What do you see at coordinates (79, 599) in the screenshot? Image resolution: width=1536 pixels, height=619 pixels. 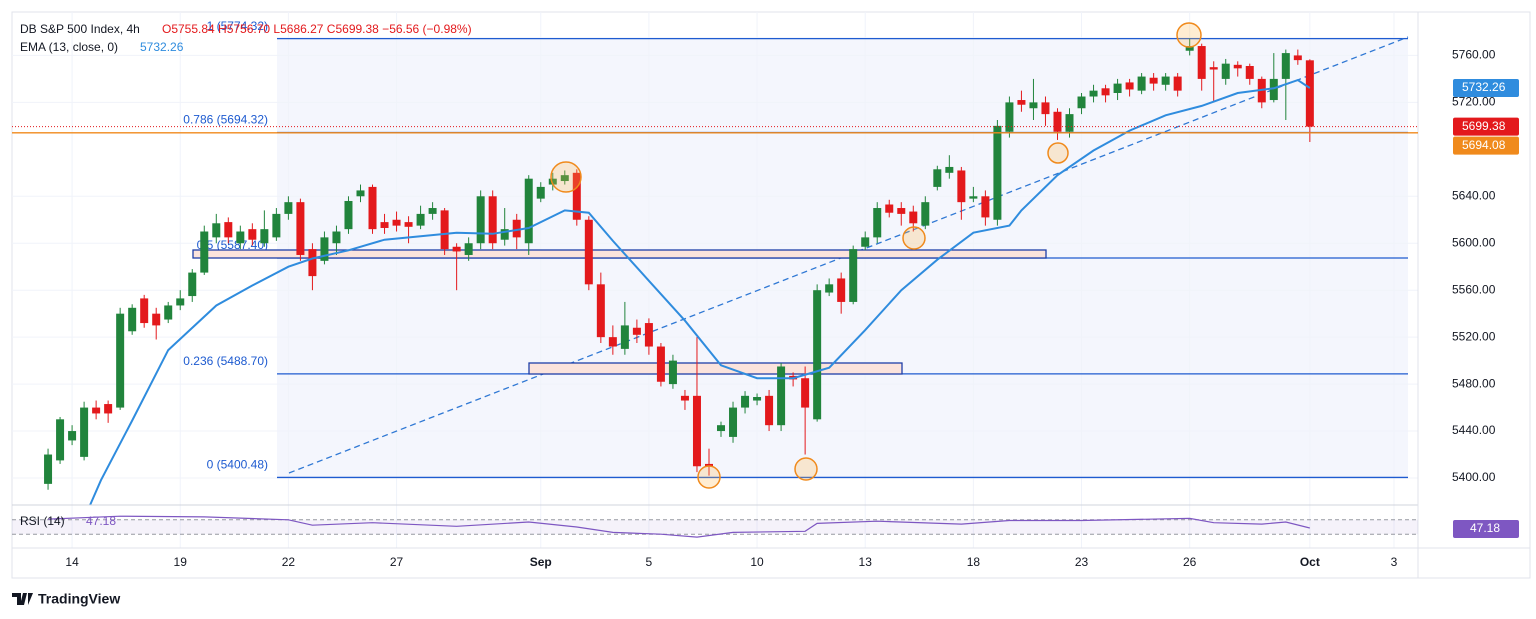 I see `brand-name: TradingView` at bounding box center [79, 599].